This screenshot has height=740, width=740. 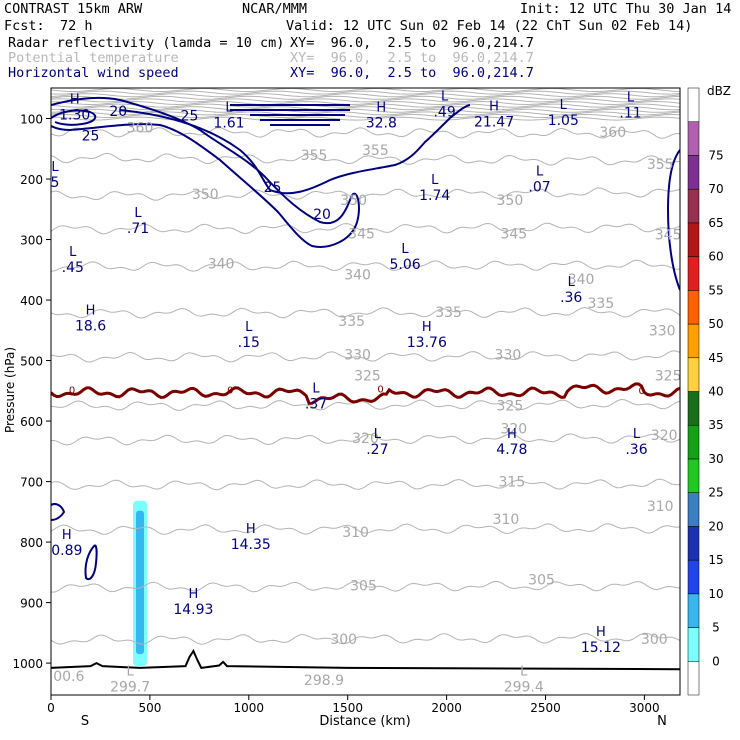 I want to click on extremum-value: .07, so click(x=539, y=187).